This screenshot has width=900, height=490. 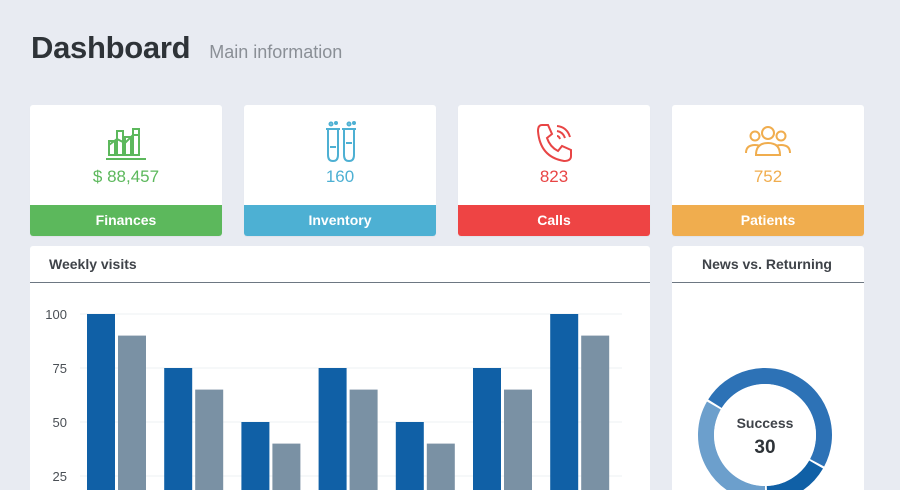 What do you see at coordinates (768, 220) in the screenshot?
I see `patients-label: Patients` at bounding box center [768, 220].